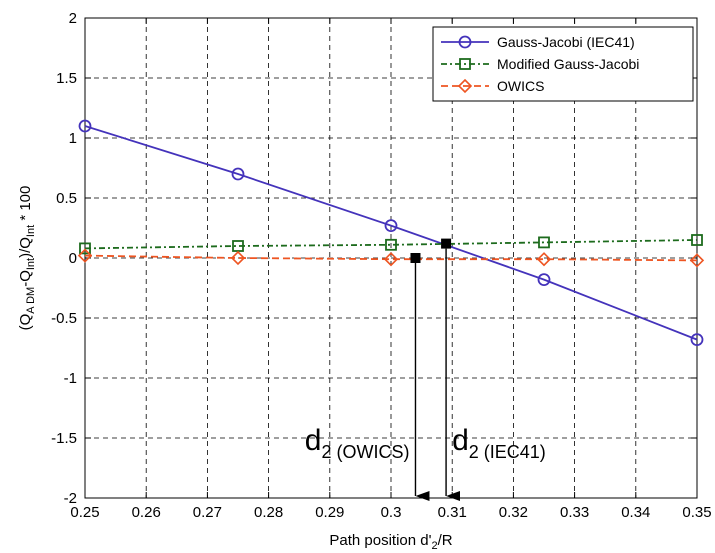 This screenshot has height=553, width=715. What do you see at coordinates (31, 300) in the screenshot?
I see `y-axis-label-sub: A DM` at bounding box center [31, 300].